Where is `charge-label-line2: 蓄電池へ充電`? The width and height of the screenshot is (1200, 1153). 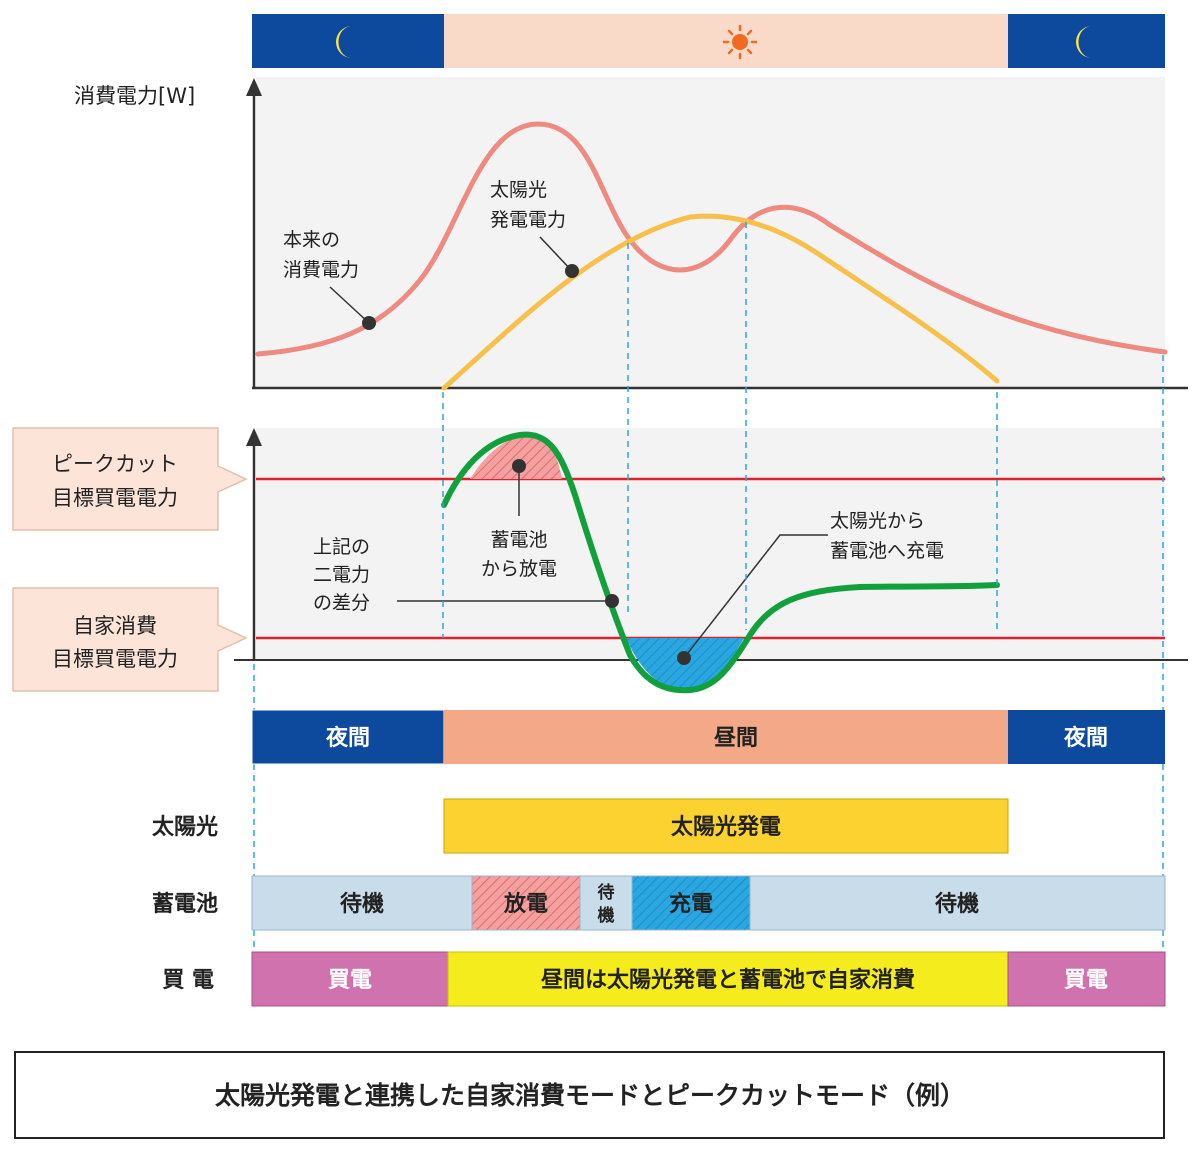 charge-label-line2: 蓄電池へ充電 is located at coordinates (887, 551).